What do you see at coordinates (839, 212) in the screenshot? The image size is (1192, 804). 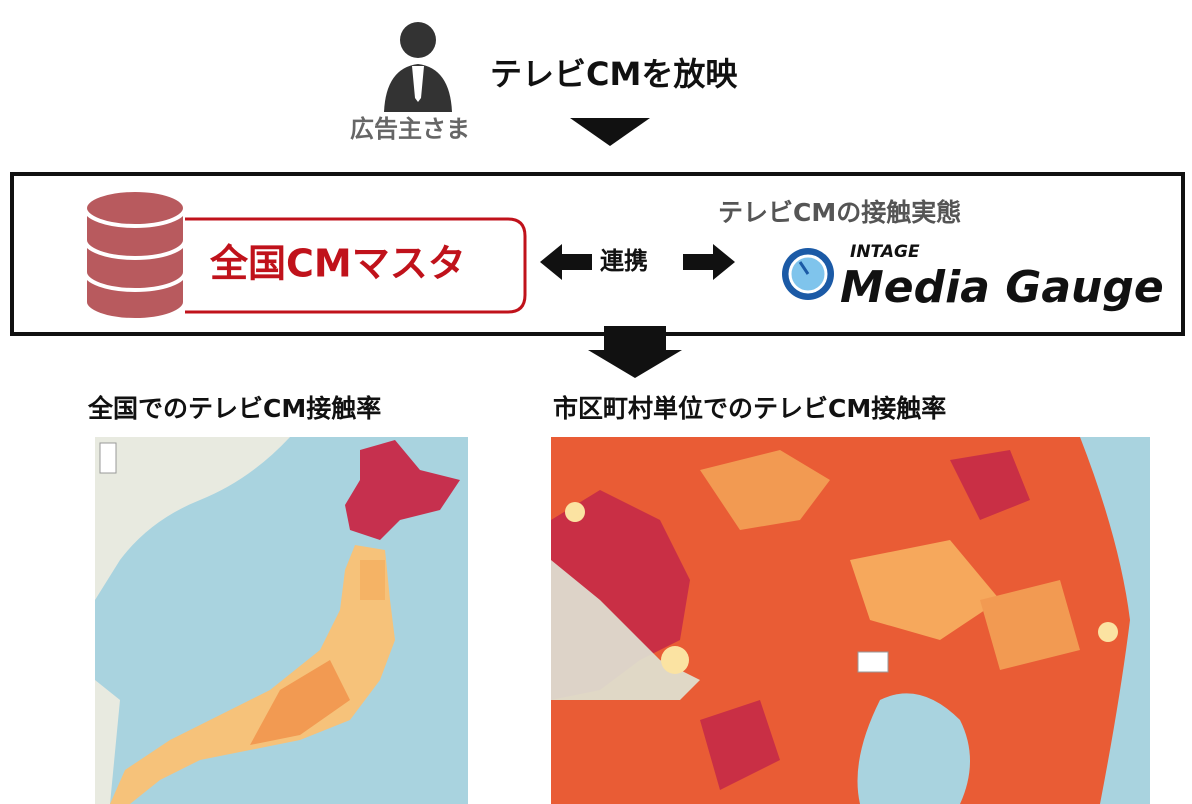 I see `partner-caption: テレビCMの接触実態` at bounding box center [839, 212].